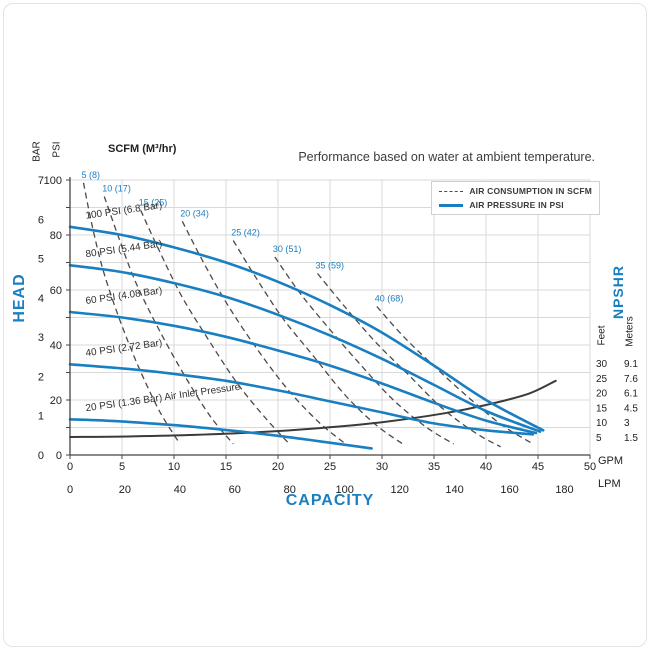 The image size is (650, 650). What do you see at coordinates (530, 191) in the screenshot?
I see `legend-label-air-consumption: AIR CONSUMPTION IN SCFM` at bounding box center [530, 191].